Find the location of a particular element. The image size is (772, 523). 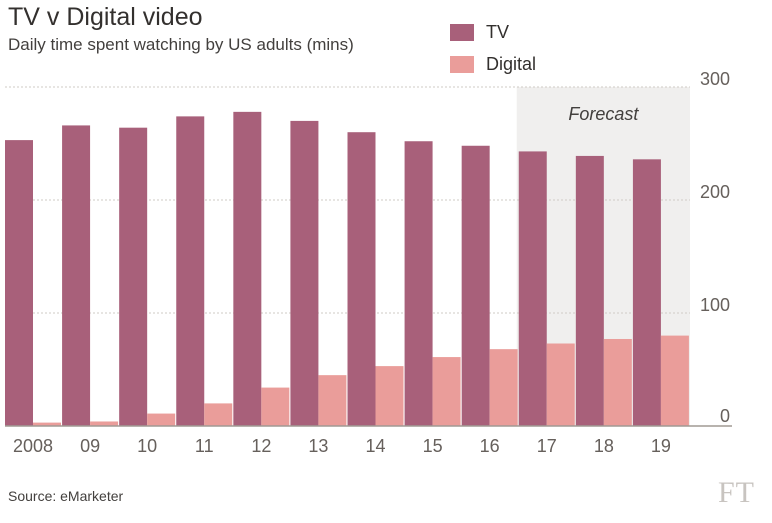

legend-swatch-digital is located at coordinates (462, 64).